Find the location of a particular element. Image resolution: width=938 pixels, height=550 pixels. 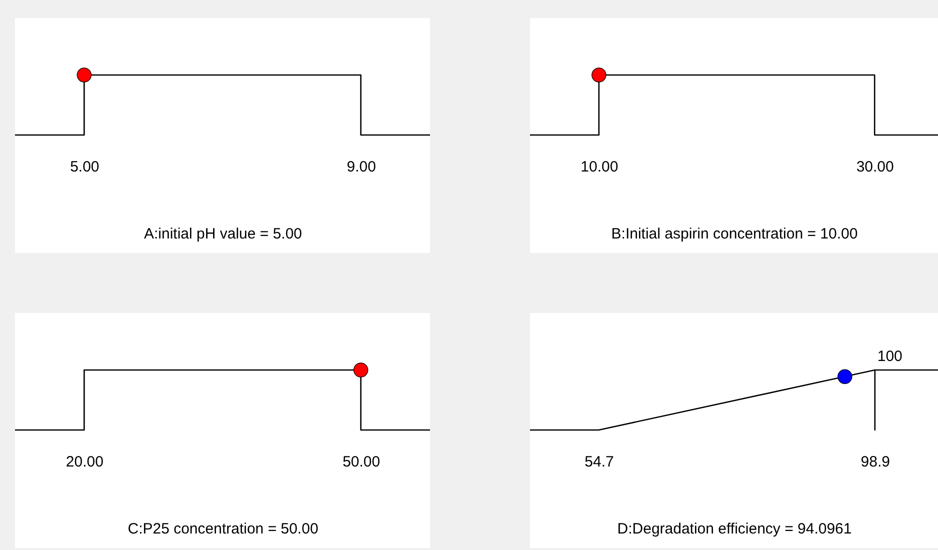

x-axis-title: D:Degradation efficiency = 94.0961 is located at coordinates (734, 529).